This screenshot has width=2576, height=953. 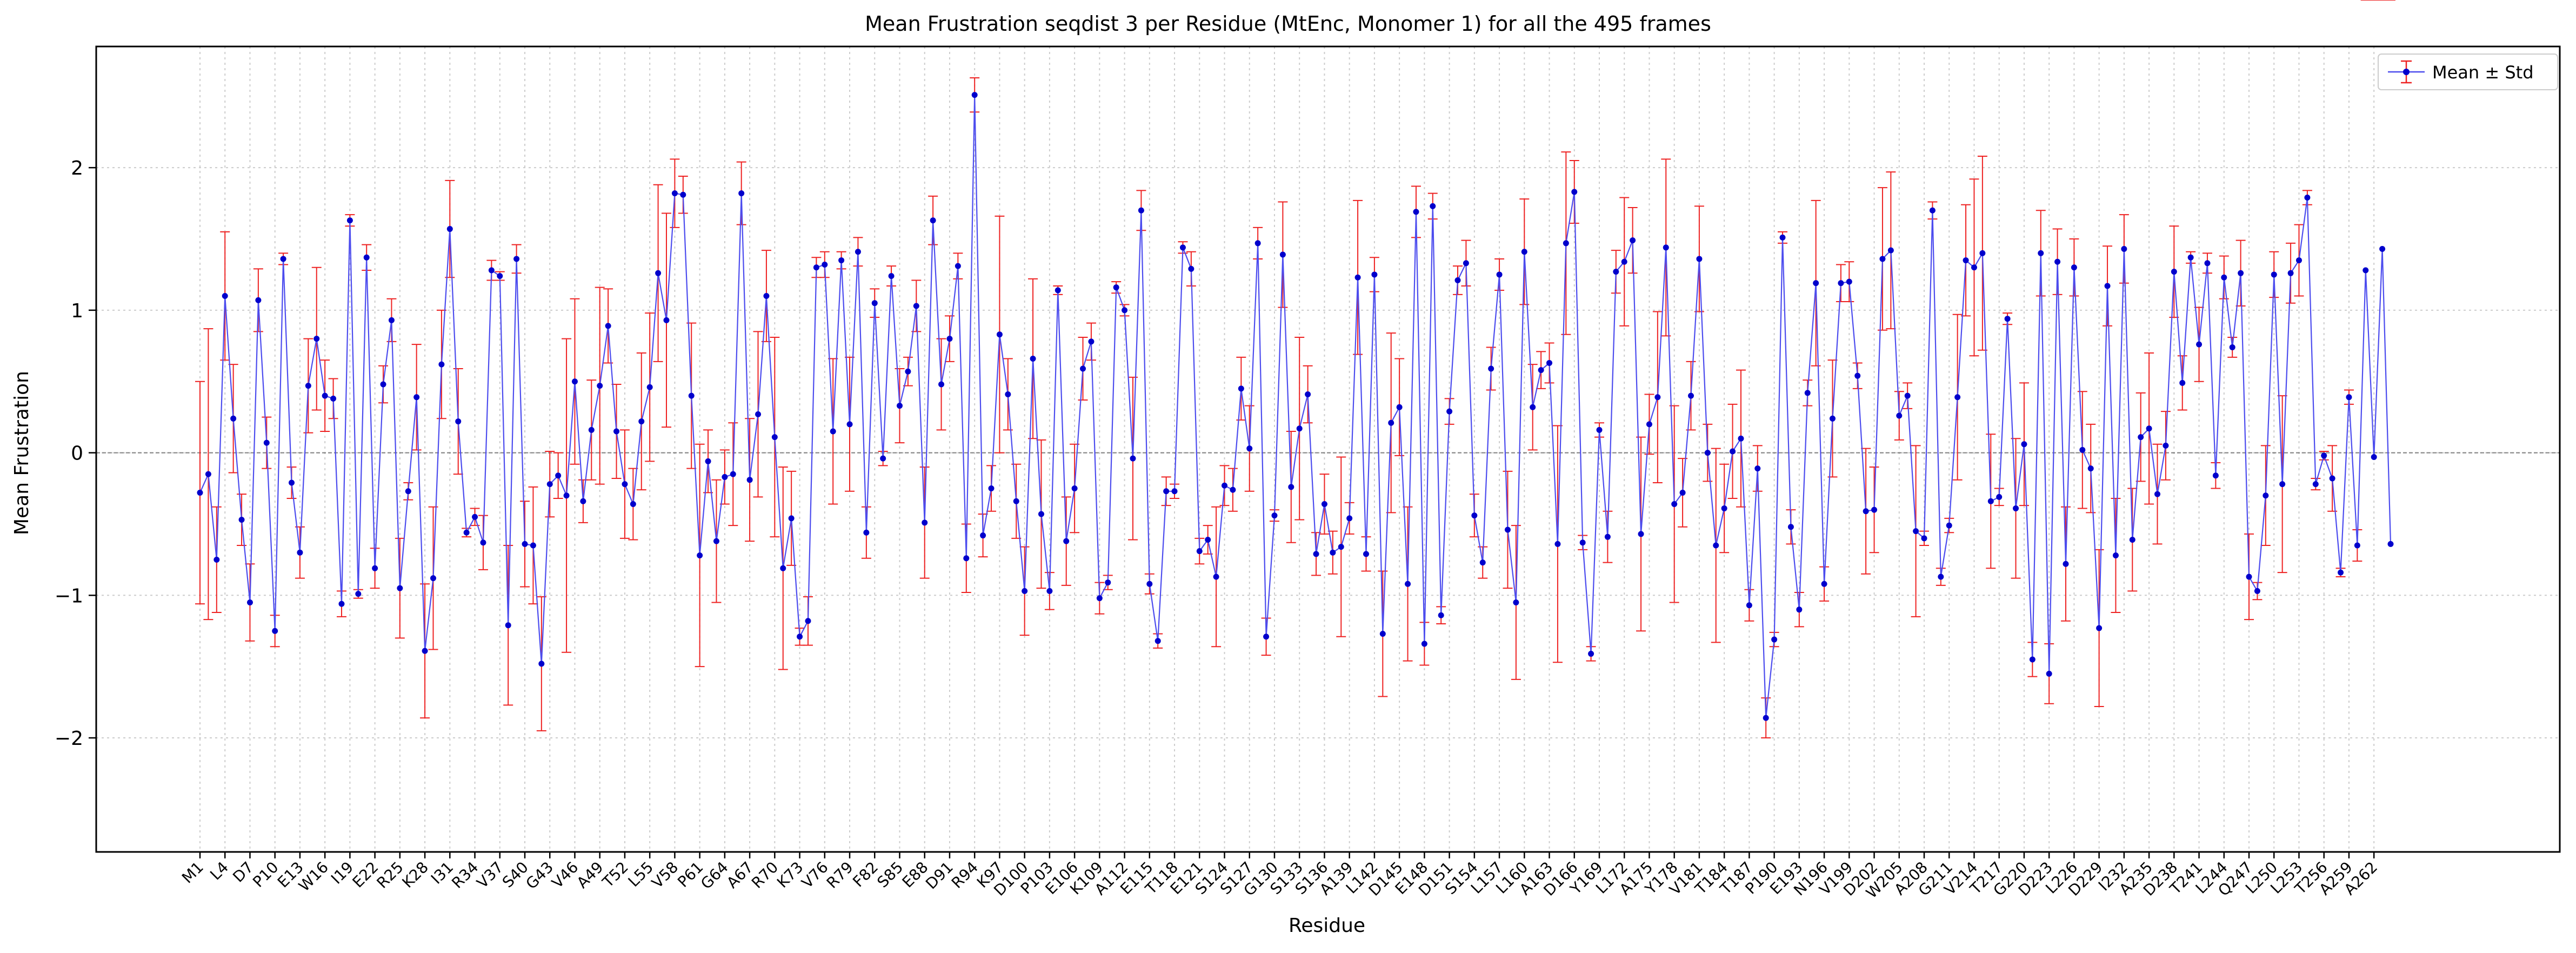 I want to click on legend-box, so click(x=2468, y=72).